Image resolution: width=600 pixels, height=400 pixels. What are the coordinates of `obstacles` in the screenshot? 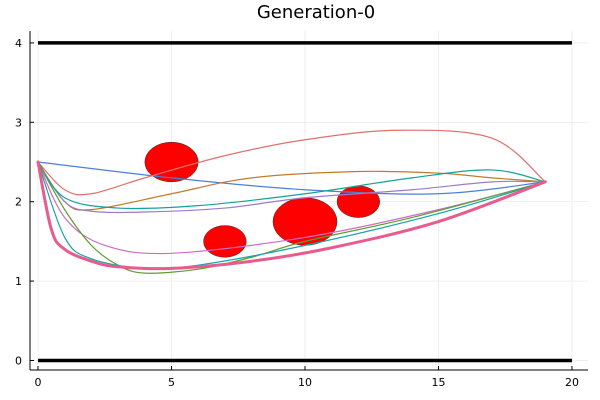 It's located at (262, 199).